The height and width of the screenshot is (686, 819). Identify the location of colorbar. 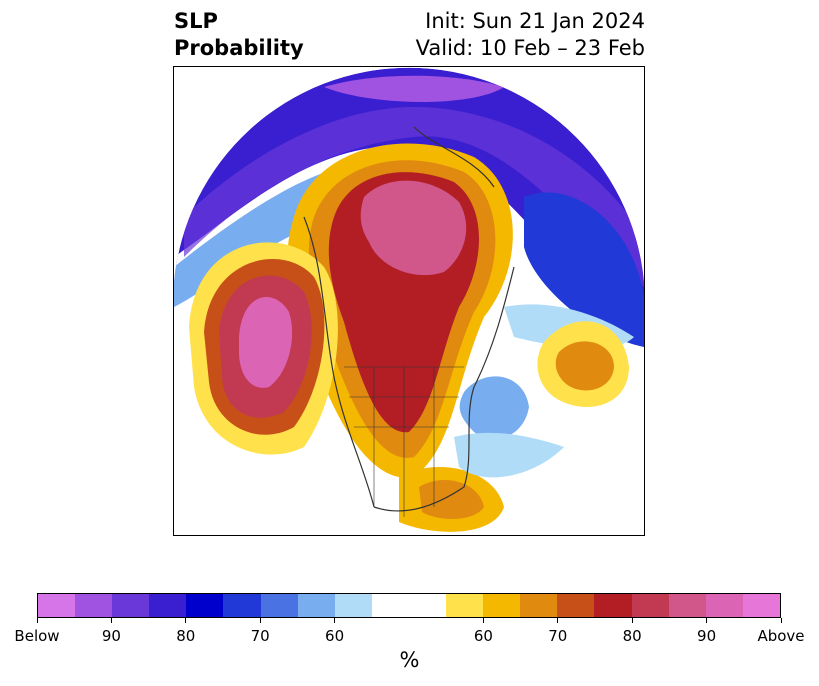
(409, 605).